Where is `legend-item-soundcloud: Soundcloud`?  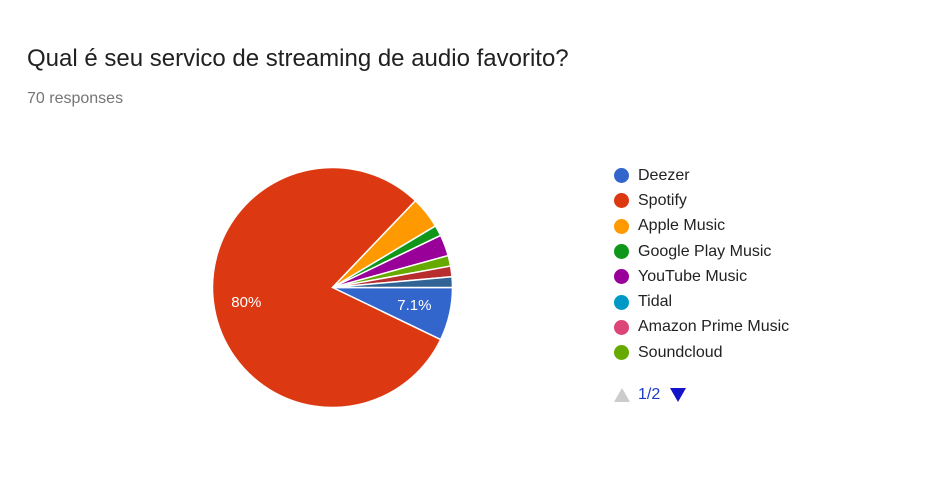 legend-item-soundcloud: Soundcloud is located at coordinates (701, 352).